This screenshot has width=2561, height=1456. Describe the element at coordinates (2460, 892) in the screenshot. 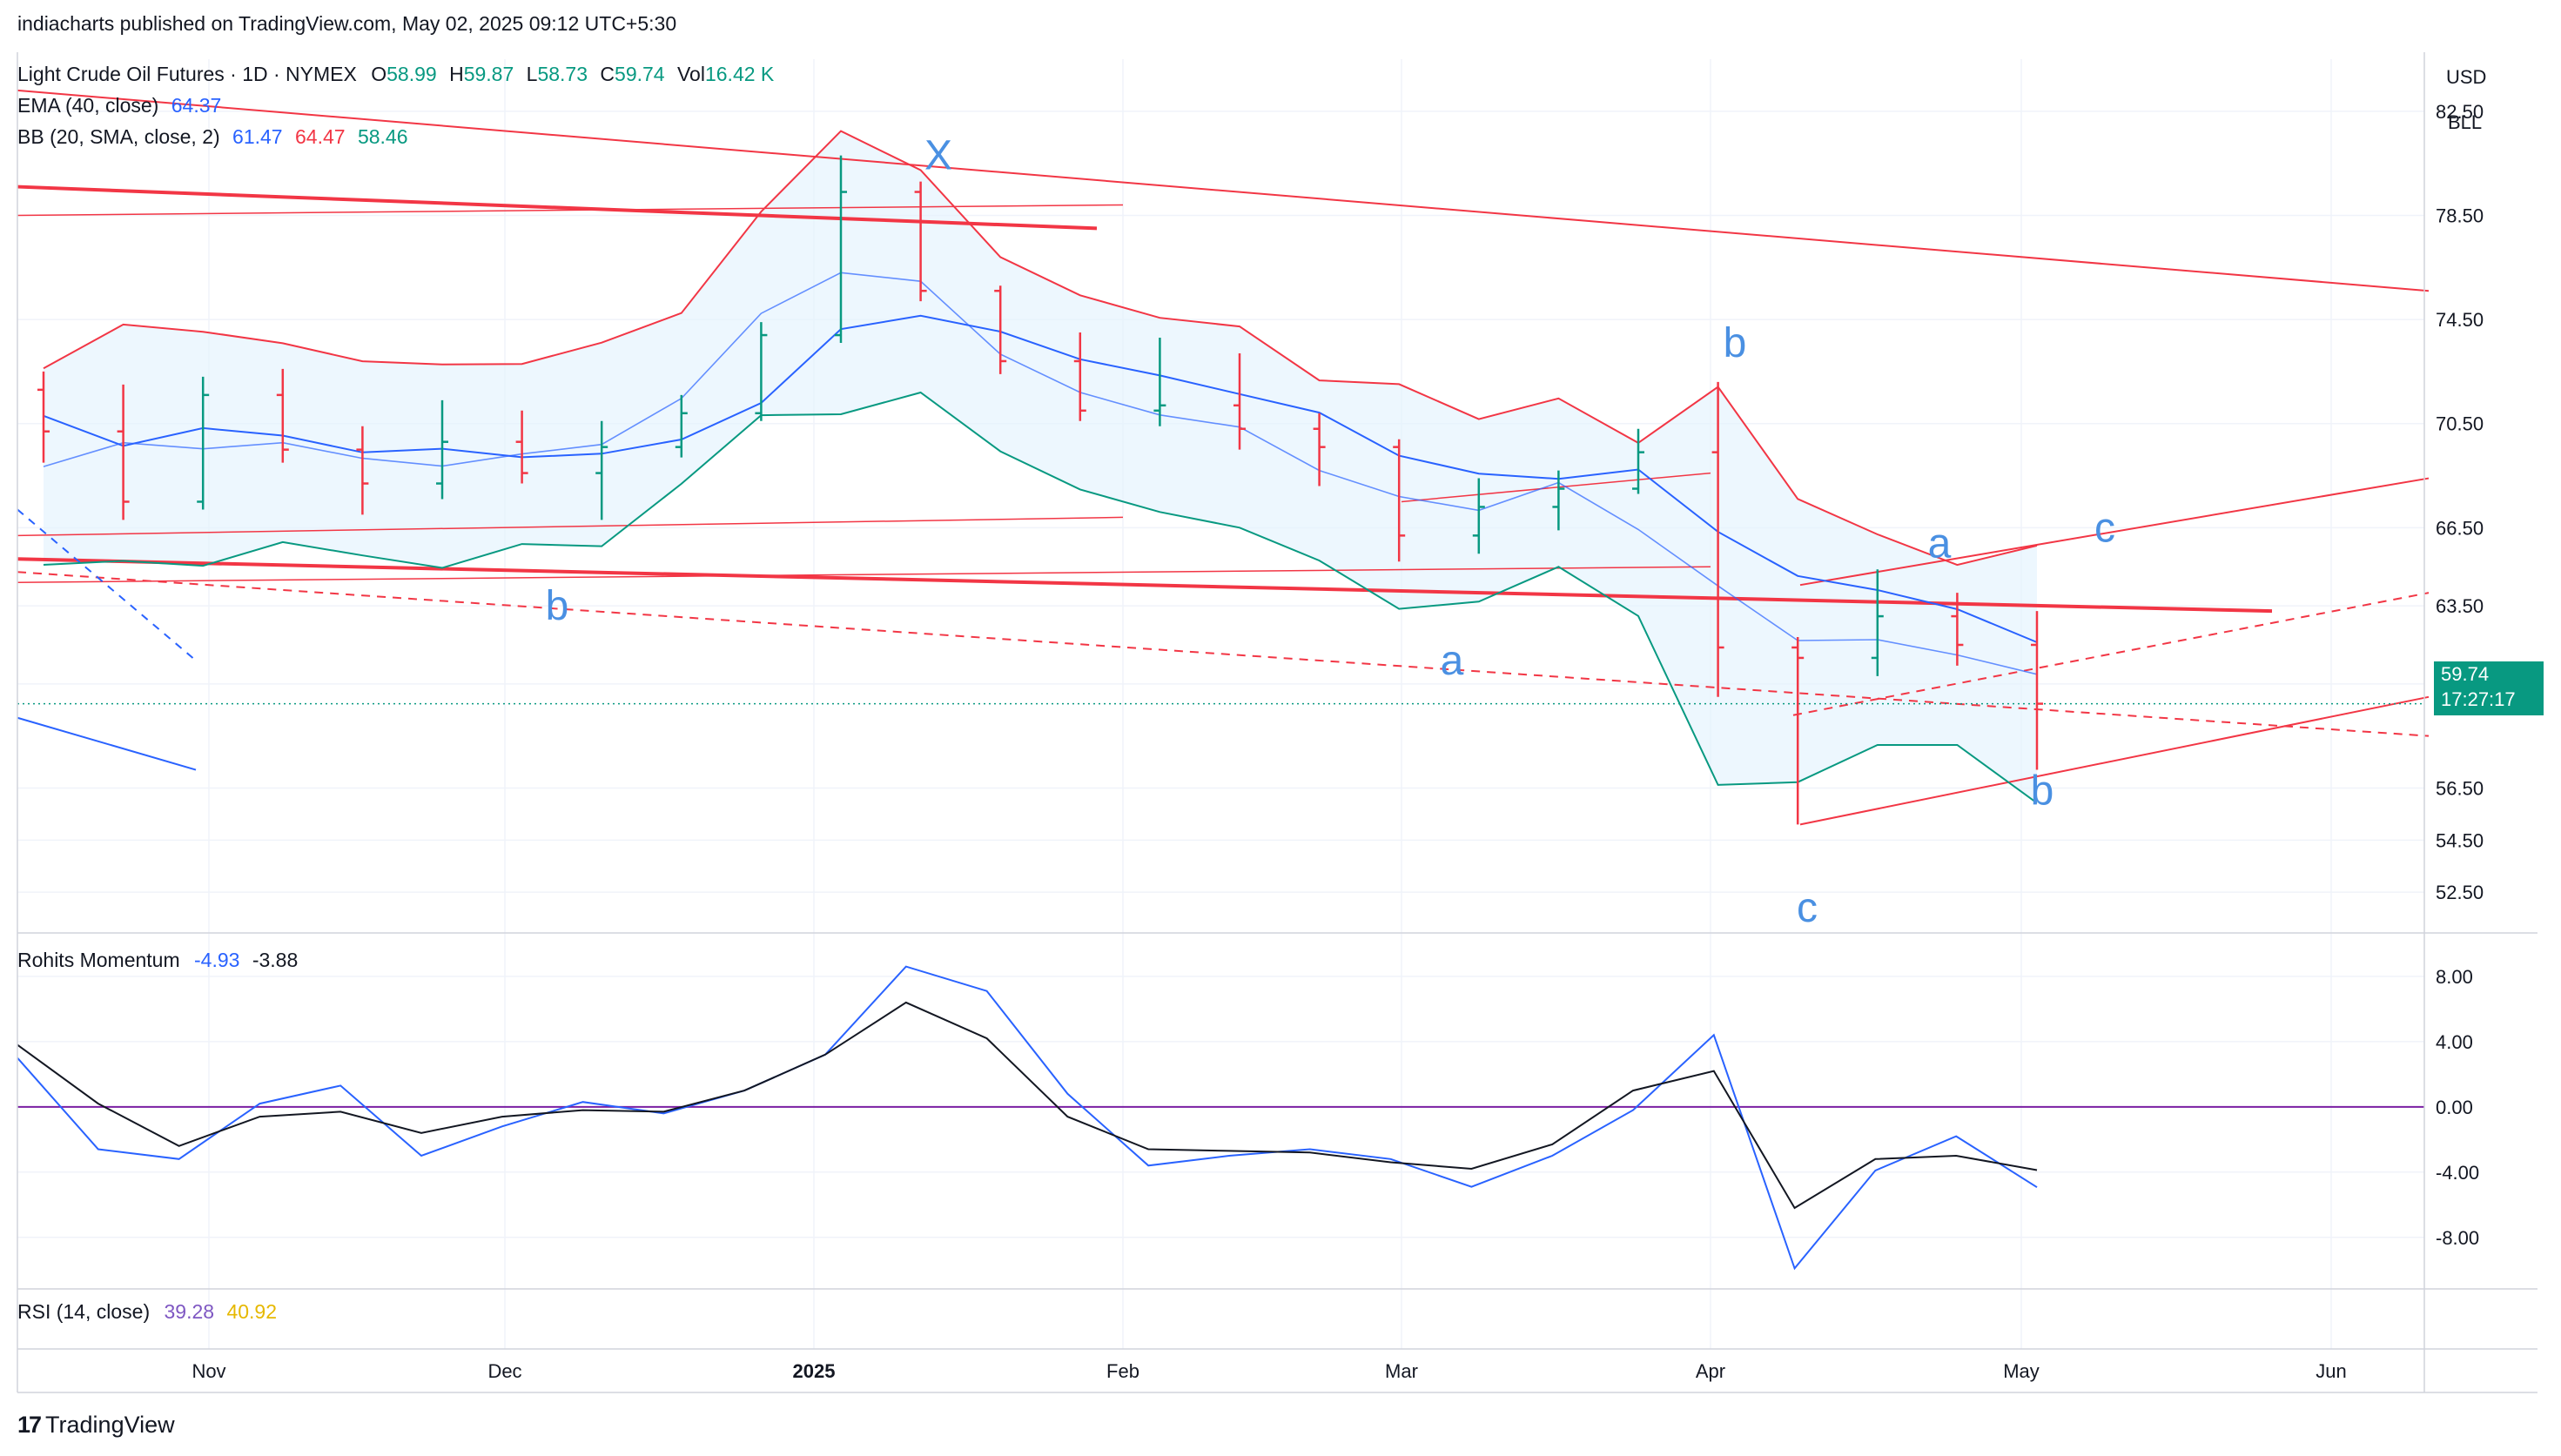

I see `price-tick-label: 52.50` at that location.